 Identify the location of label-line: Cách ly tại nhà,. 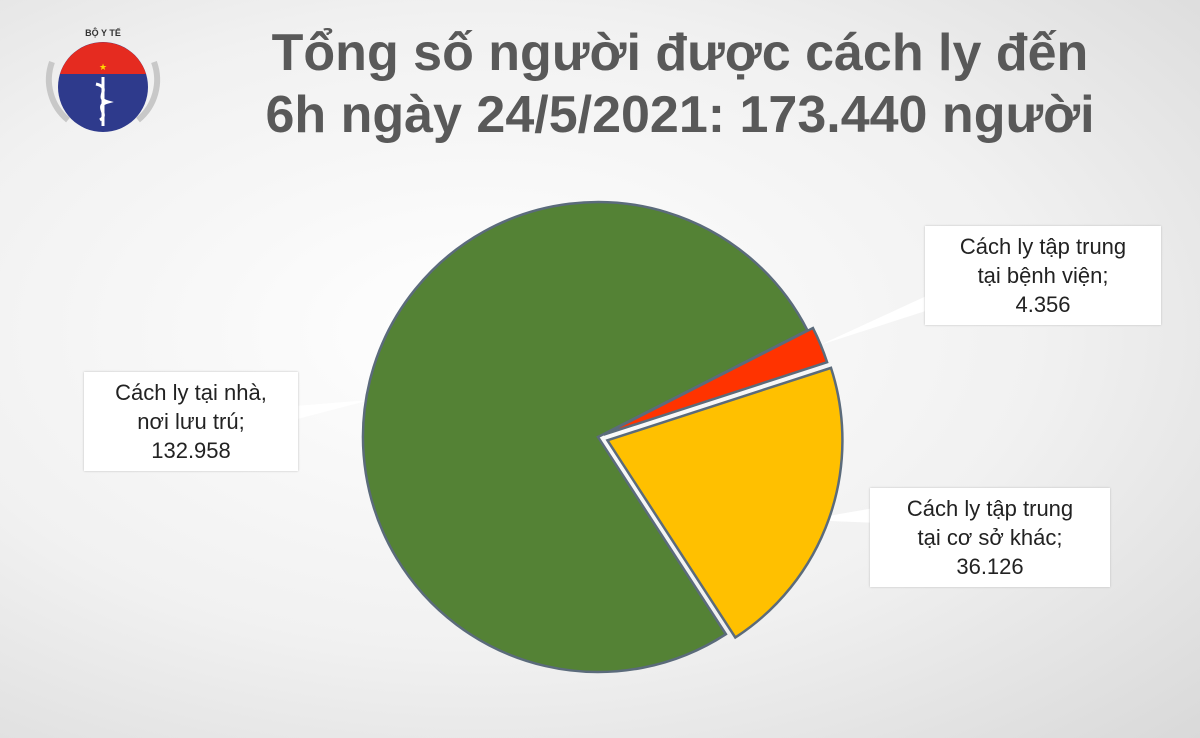
(191, 392).